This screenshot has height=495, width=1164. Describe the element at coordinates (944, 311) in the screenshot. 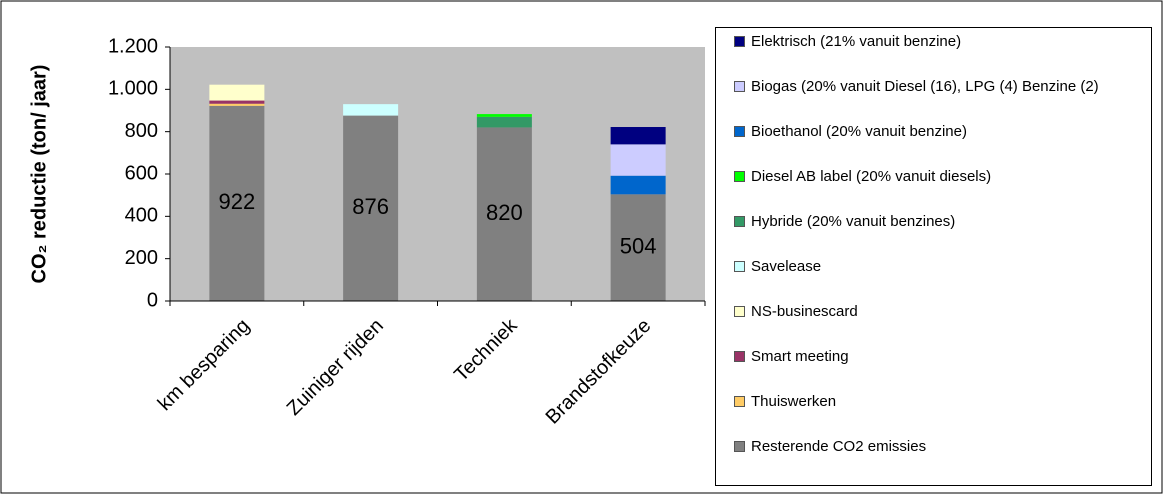

I see `legend-item: NS-businescard` at that location.